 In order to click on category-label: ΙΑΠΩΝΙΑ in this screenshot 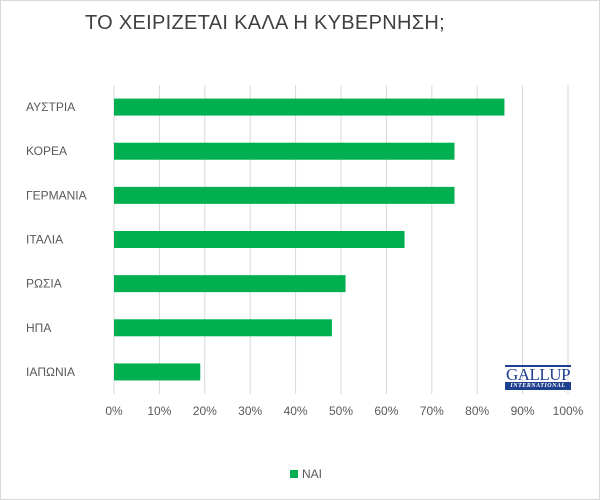, I will do `click(50, 372)`.